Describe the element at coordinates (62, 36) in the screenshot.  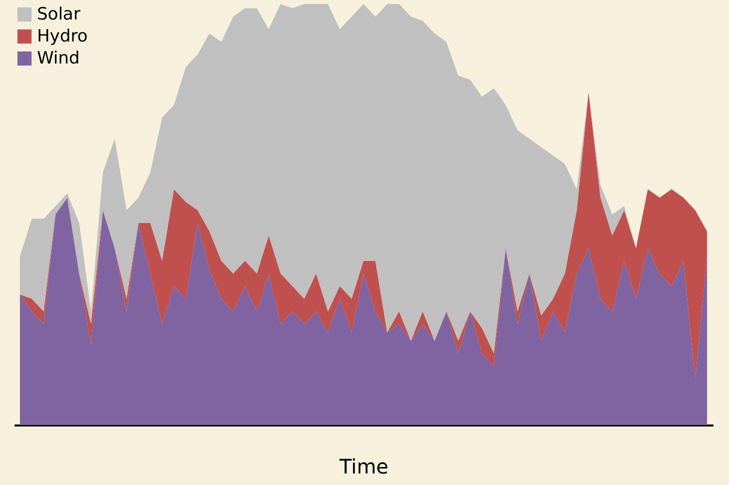
I see `legend-label: Hydro` at that location.